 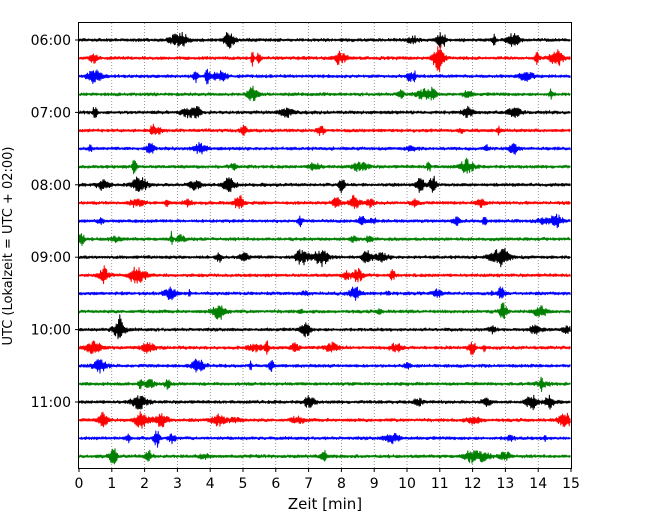 What do you see at coordinates (111, 484) in the screenshot?
I see `x-tick-label: 1` at bounding box center [111, 484].